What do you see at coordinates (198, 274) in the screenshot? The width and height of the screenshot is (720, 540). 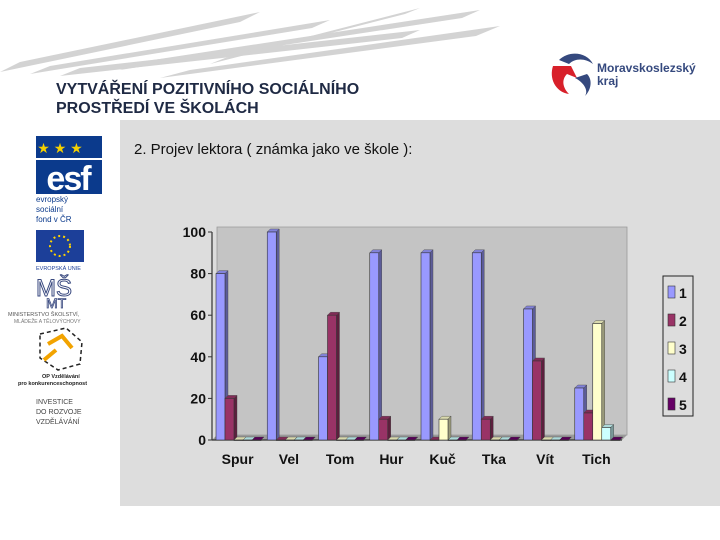 I see `y-tick-label: 80` at bounding box center [198, 274].